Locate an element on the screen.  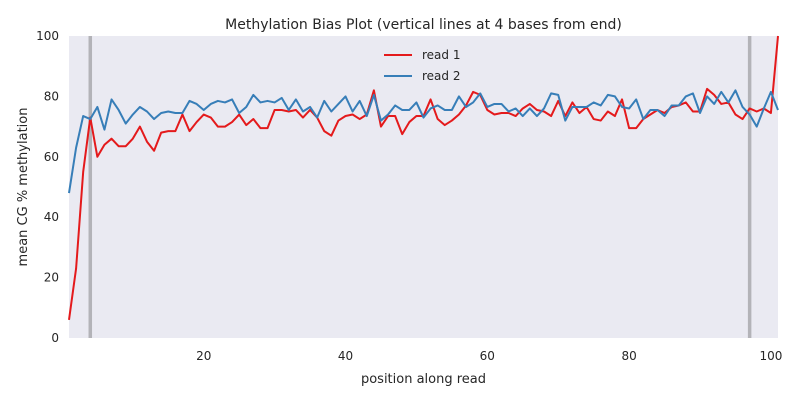
y-tick-label: 20 is located at coordinates (51, 278).